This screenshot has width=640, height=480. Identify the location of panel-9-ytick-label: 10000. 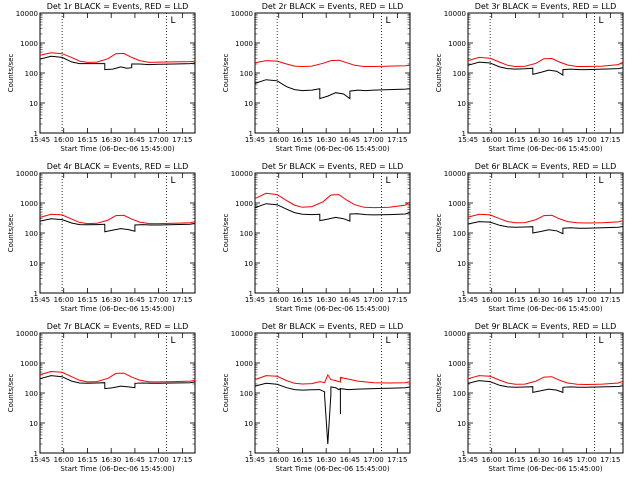
(455, 334).